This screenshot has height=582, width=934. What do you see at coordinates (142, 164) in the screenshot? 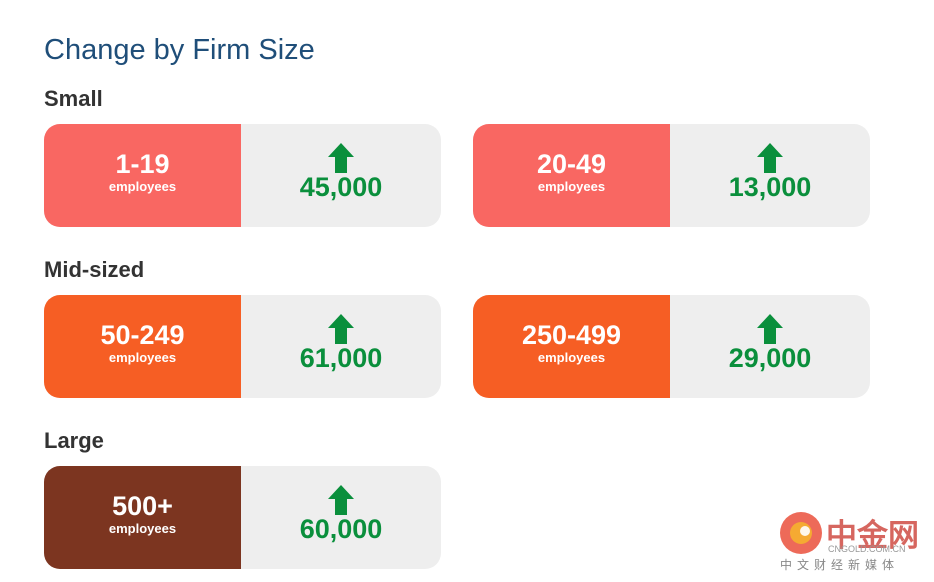
I see `size-range: 1-19` at bounding box center [142, 164].